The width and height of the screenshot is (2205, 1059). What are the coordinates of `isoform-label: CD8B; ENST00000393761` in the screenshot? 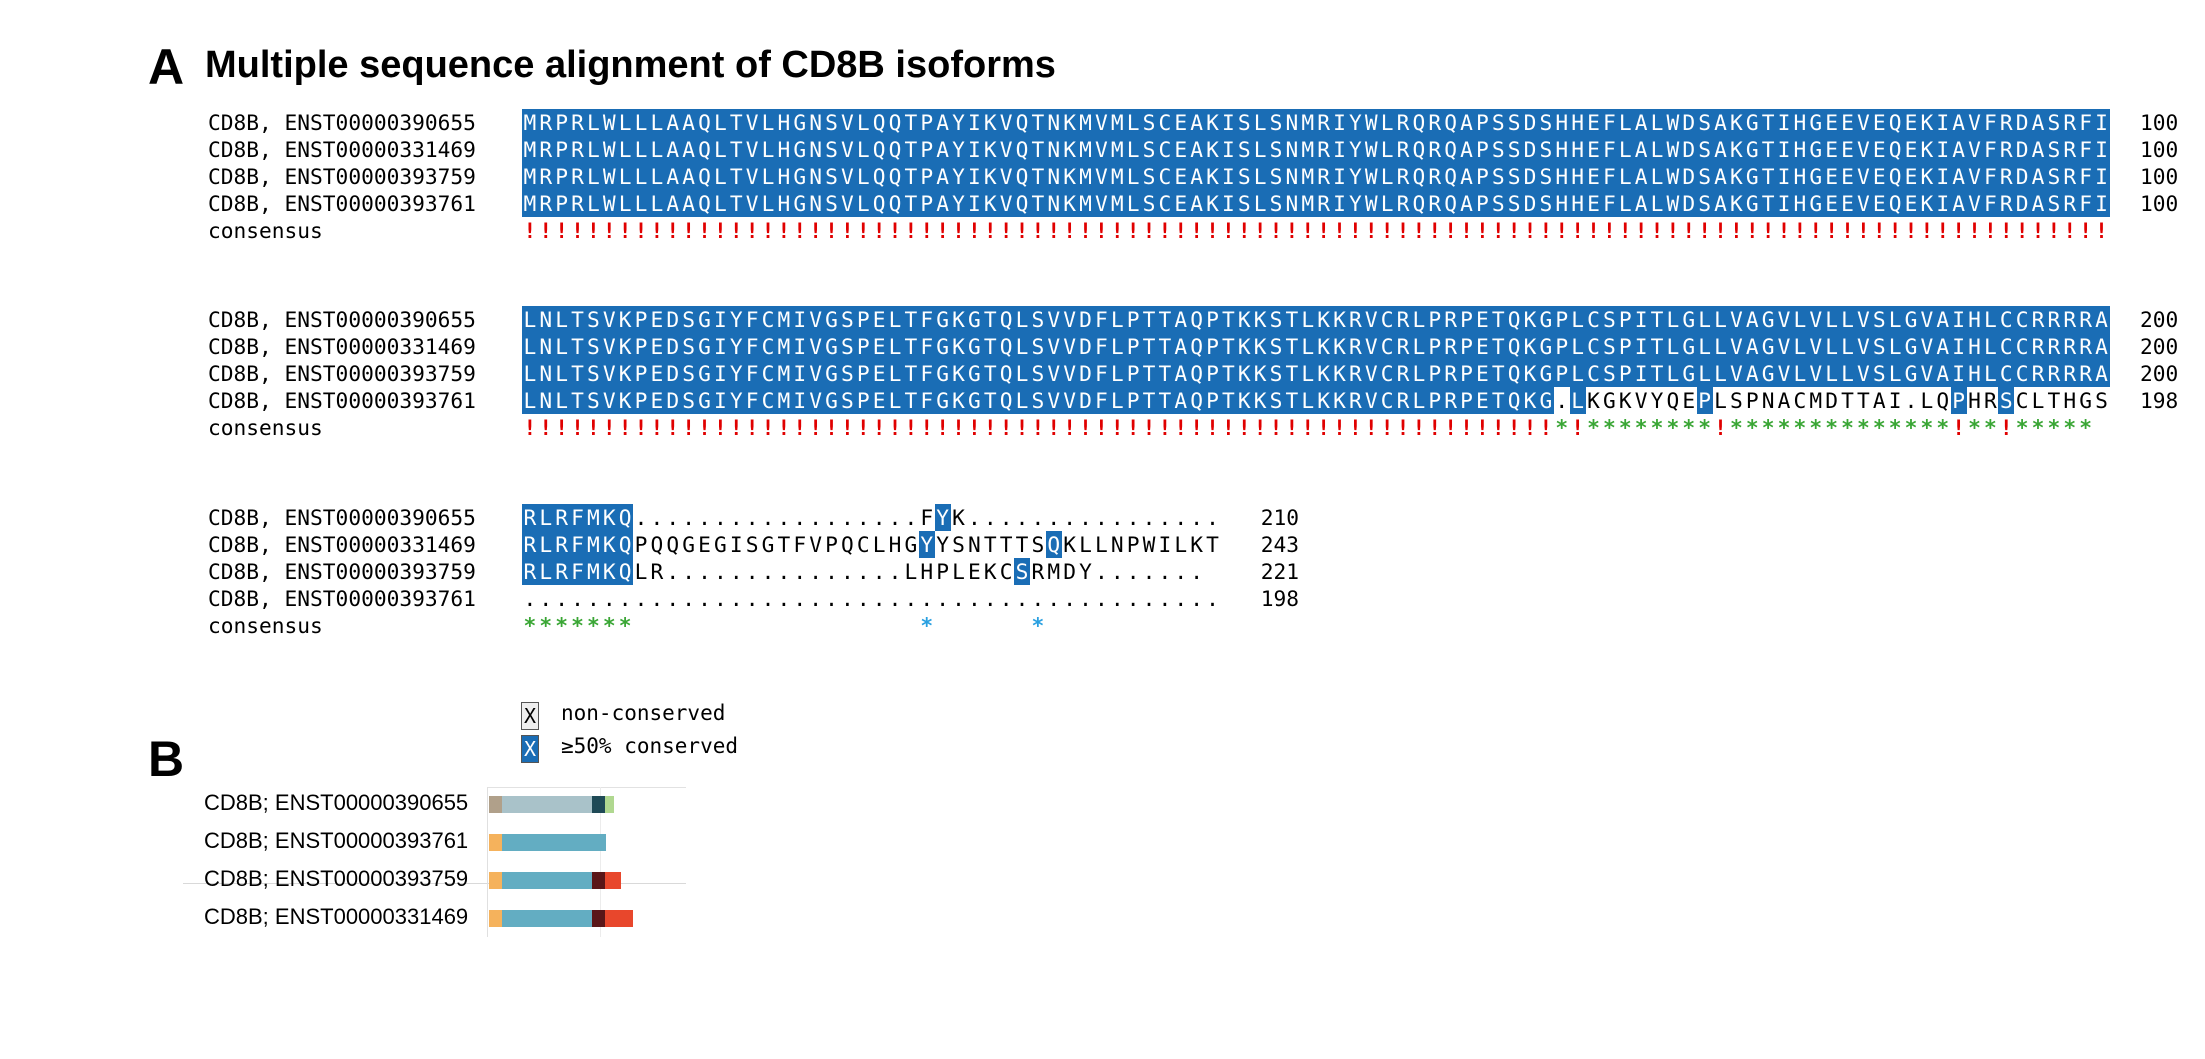 It's located at (336, 840).